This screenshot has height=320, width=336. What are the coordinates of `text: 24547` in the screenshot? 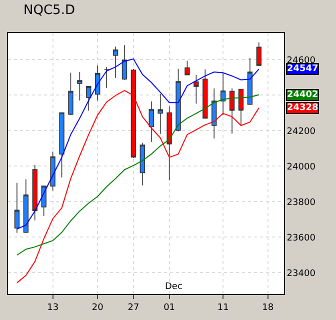 It's located at (302, 69).